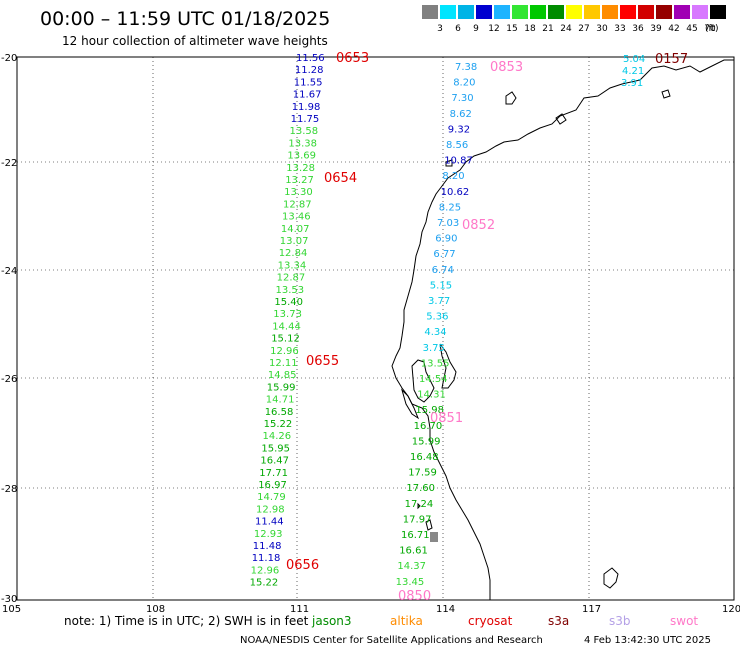  Describe the element at coordinates (9, 163) in the screenshot. I see `lat-label: -22` at that location.